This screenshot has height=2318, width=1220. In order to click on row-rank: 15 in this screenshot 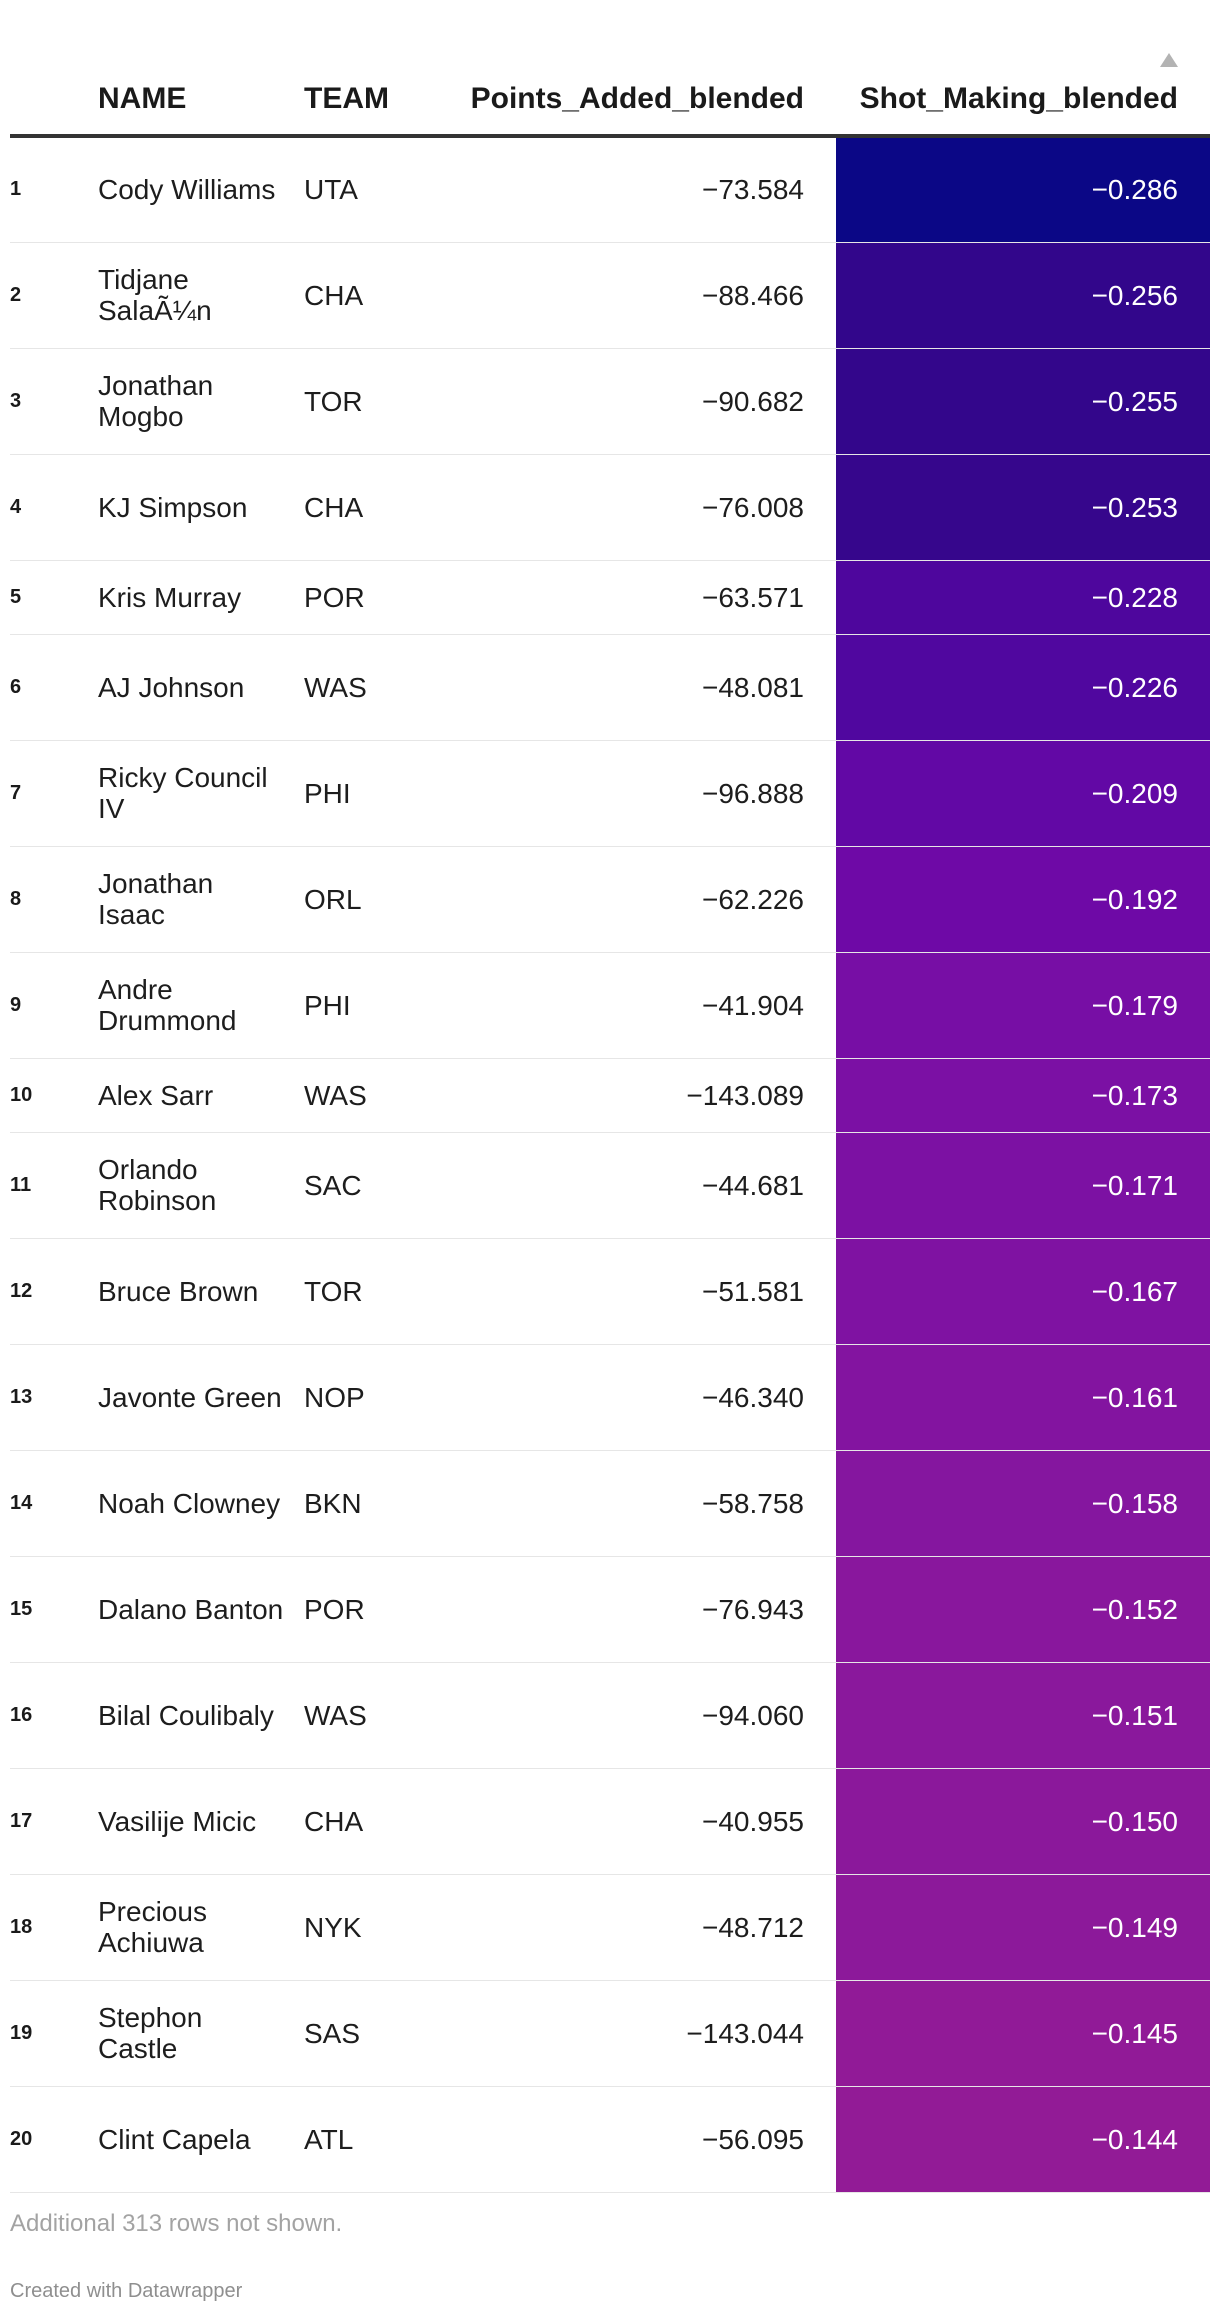, I will do `click(21, 1608)`.